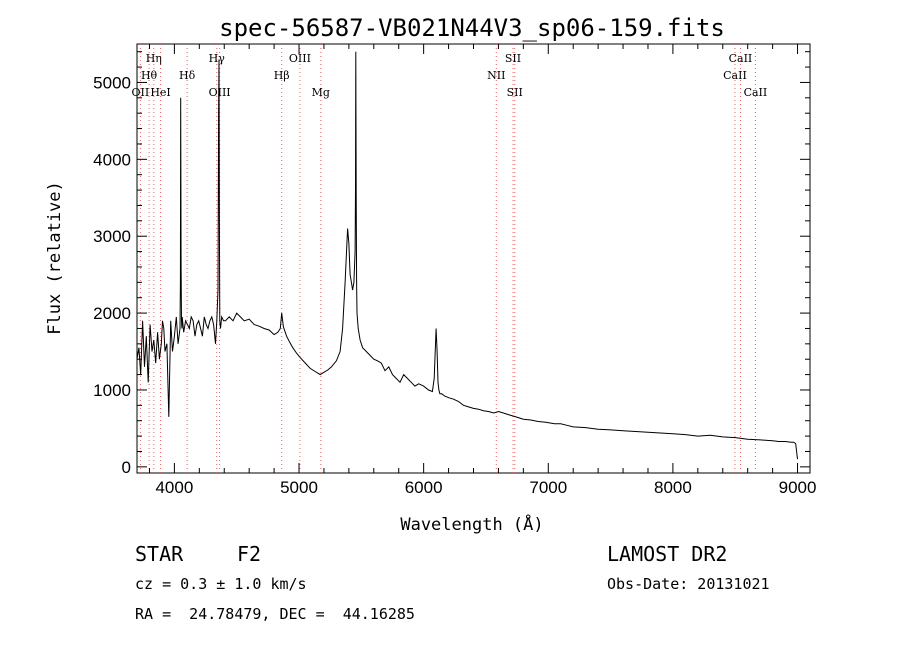 Image resolution: width=900 pixels, height=650 pixels. What do you see at coordinates (159, 554) in the screenshot?
I see `object-class: STAR` at bounding box center [159, 554].